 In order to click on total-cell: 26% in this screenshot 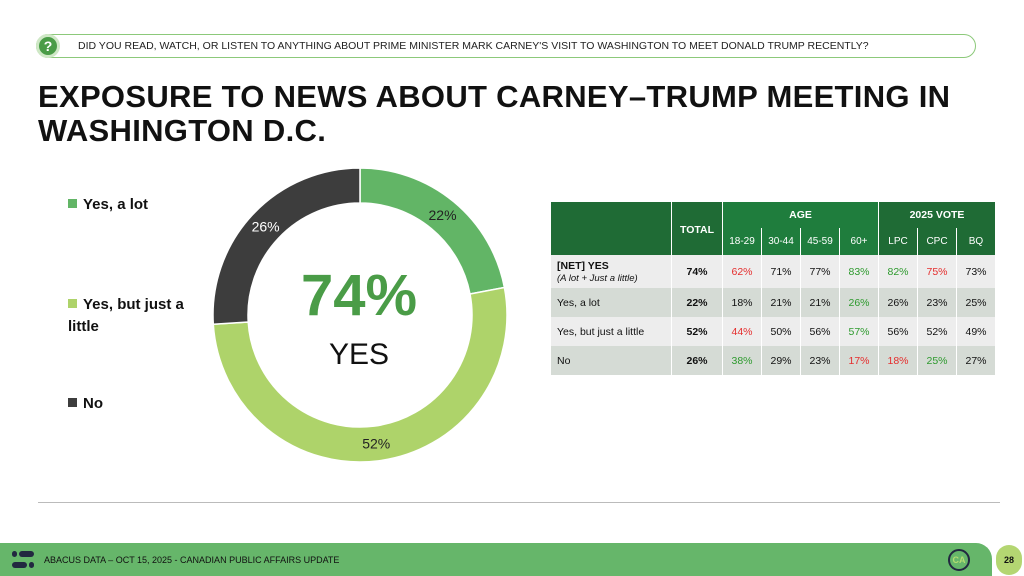, I will do `click(697, 360)`.